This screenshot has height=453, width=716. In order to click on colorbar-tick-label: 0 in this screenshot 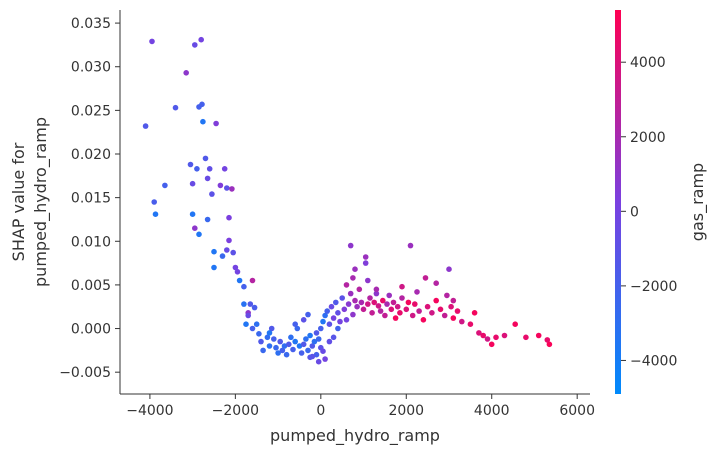, I will do `click(634, 212)`.